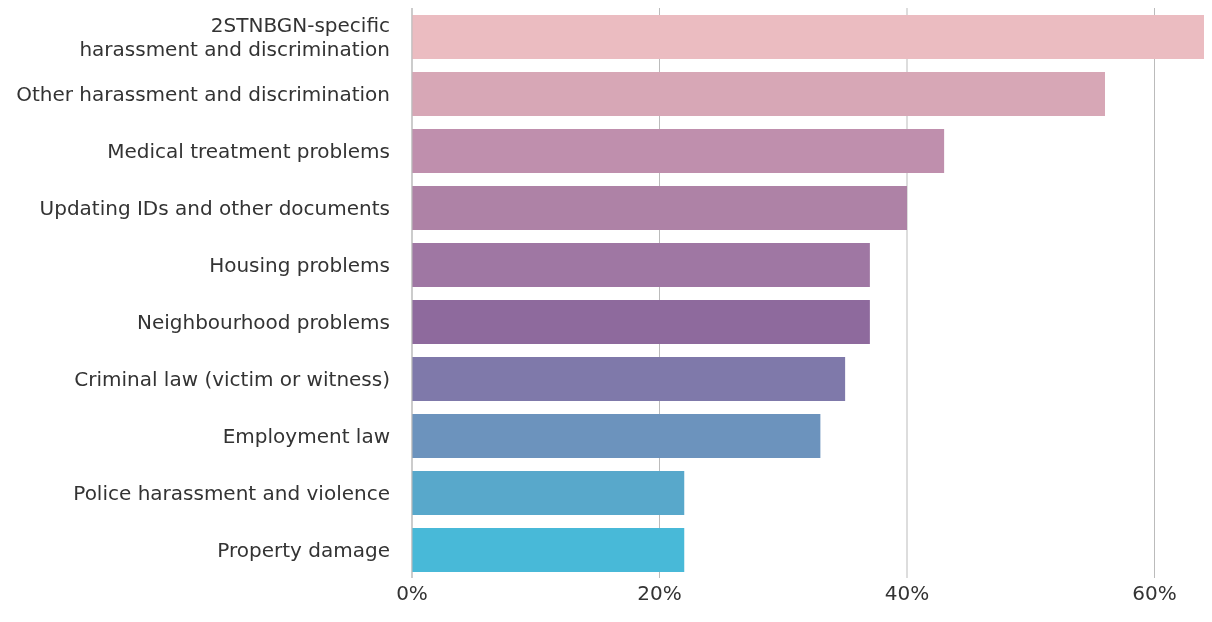  What do you see at coordinates (232, 378) in the screenshot?
I see `y-tick-label: Criminal law (victim or witness)` at bounding box center [232, 378].